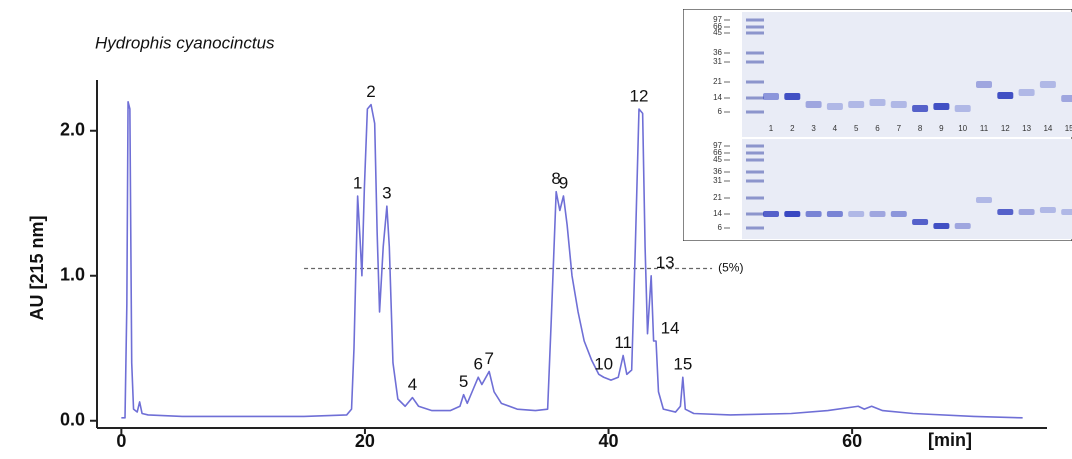 This screenshot has width=1072, height=459. What do you see at coordinates (792, 128) in the screenshot?
I see `lane-label: 2` at bounding box center [792, 128].